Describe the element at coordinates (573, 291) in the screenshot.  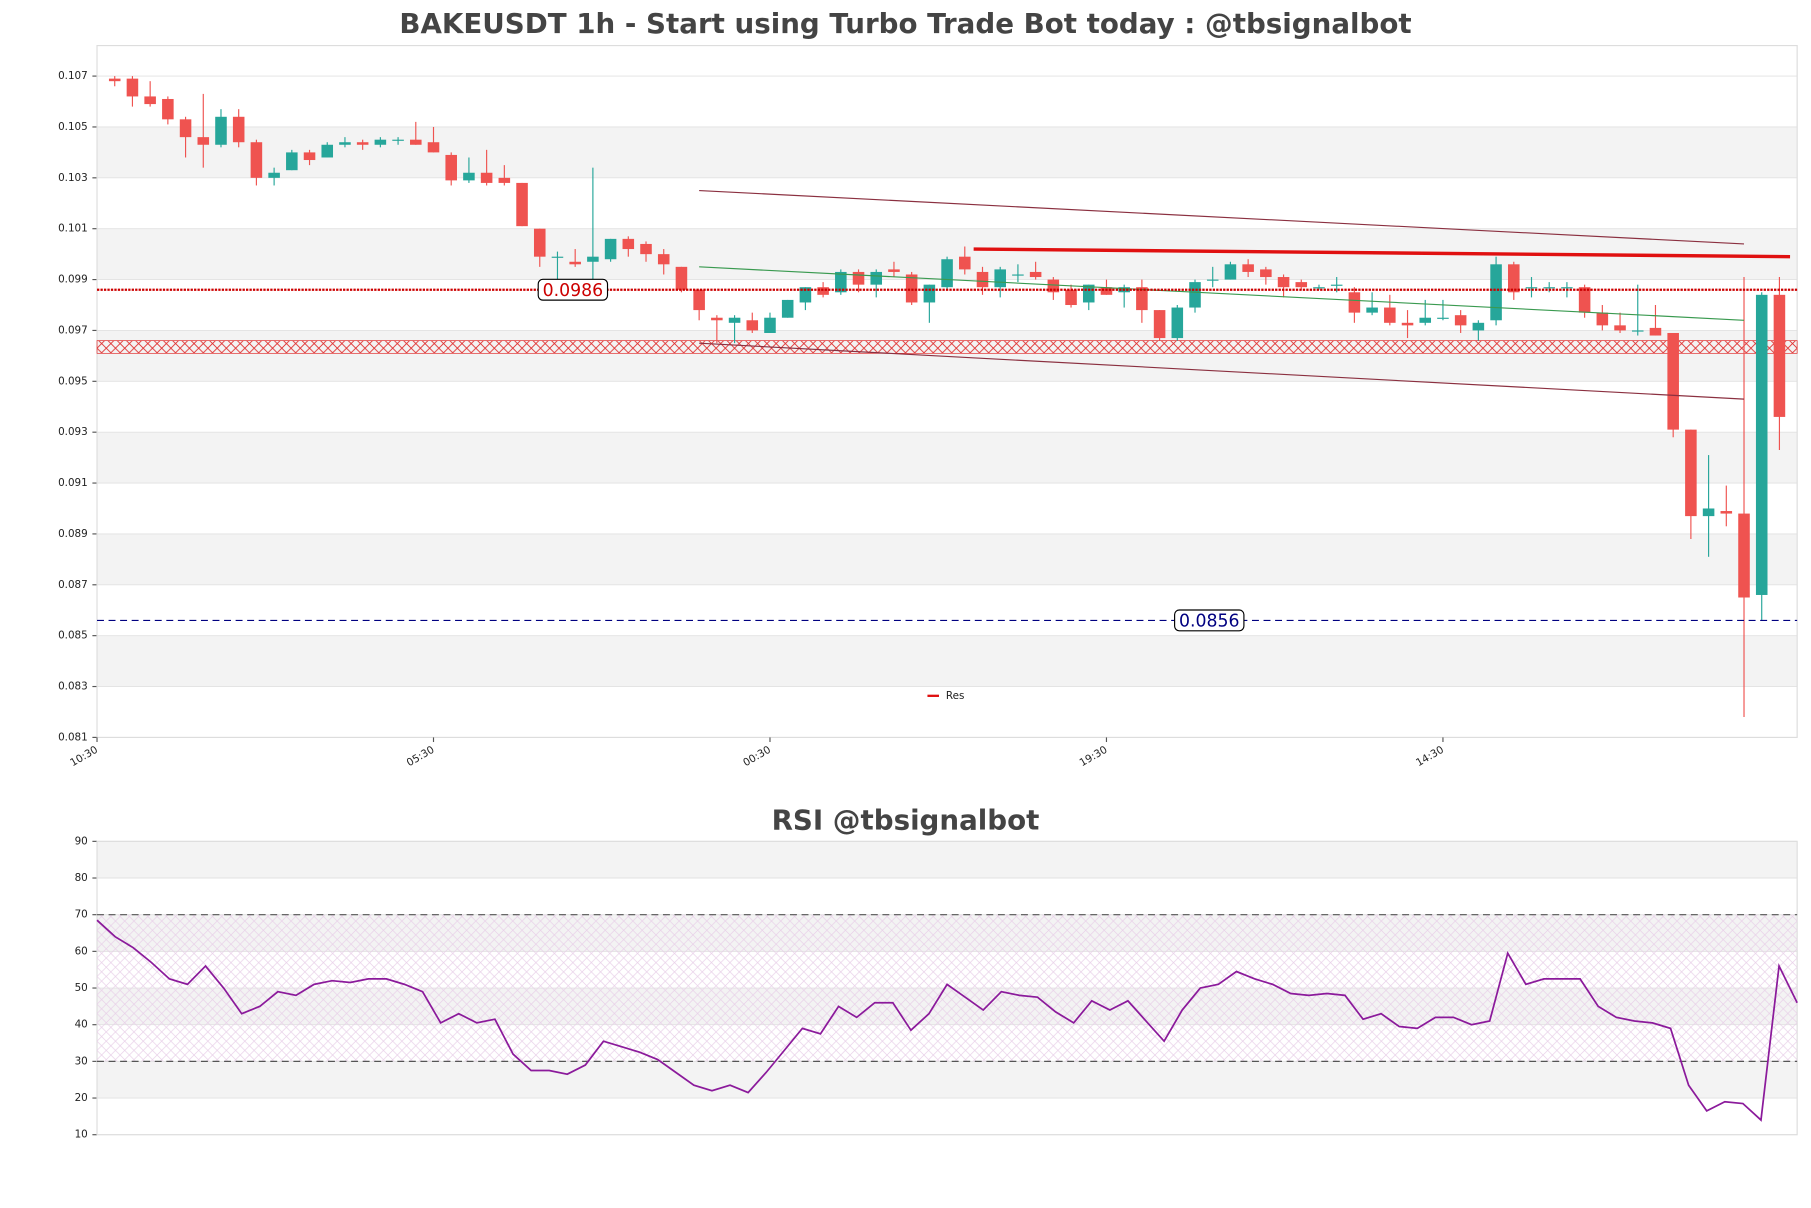
I see `level-label: 0.0986` at that location.